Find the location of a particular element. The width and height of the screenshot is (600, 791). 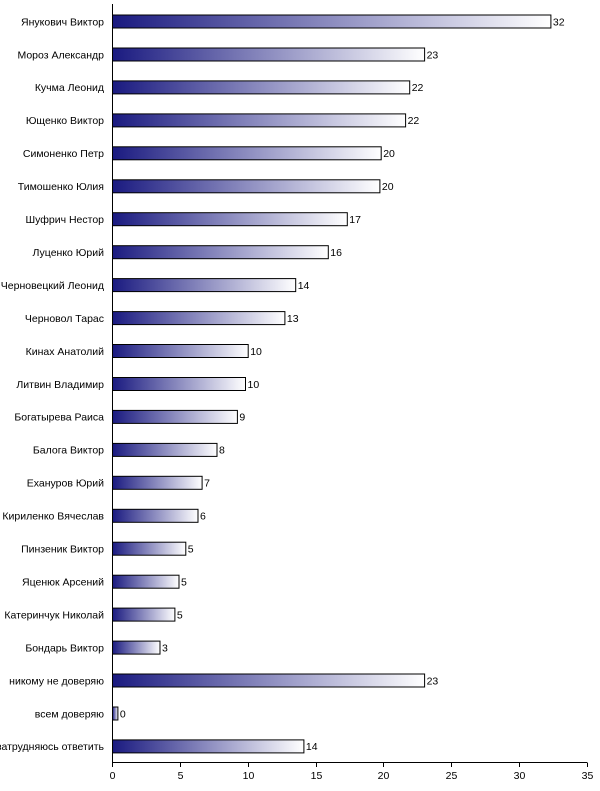

category-label: Ехануров Юрий is located at coordinates (65, 484).